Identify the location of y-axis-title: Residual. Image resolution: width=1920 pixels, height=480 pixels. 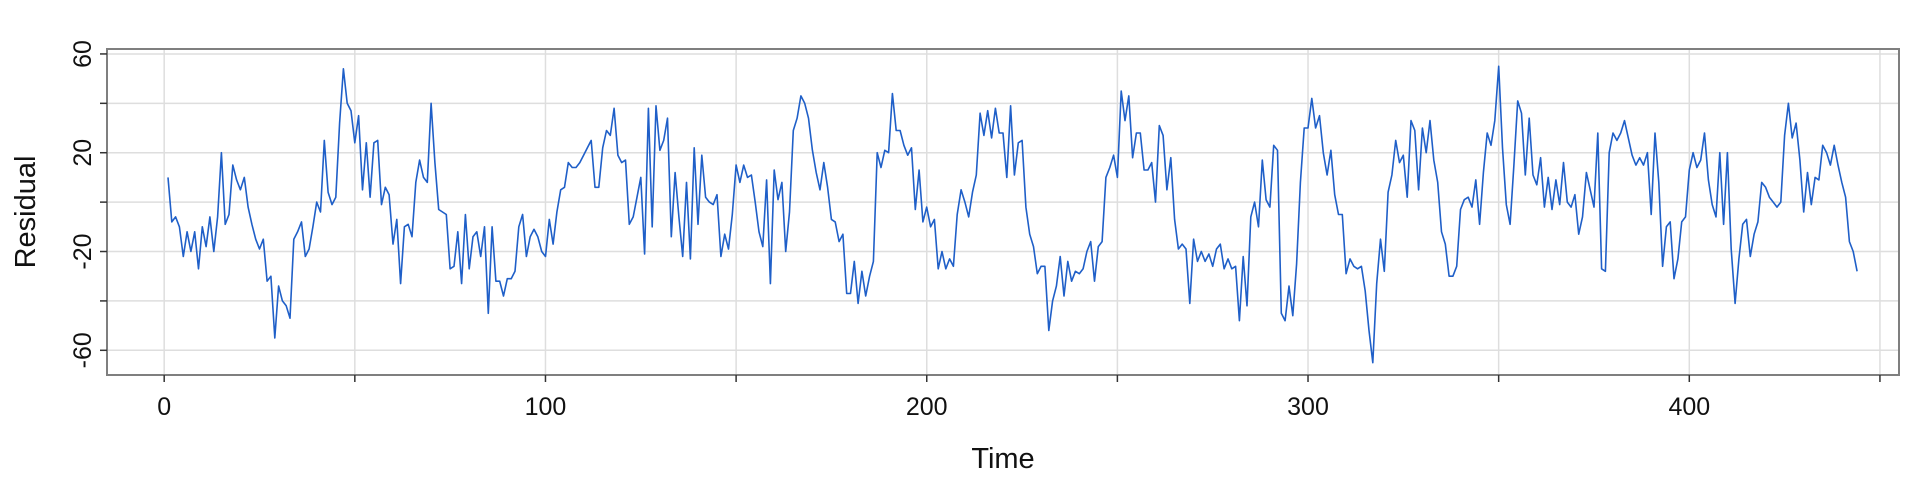
(26, 212).